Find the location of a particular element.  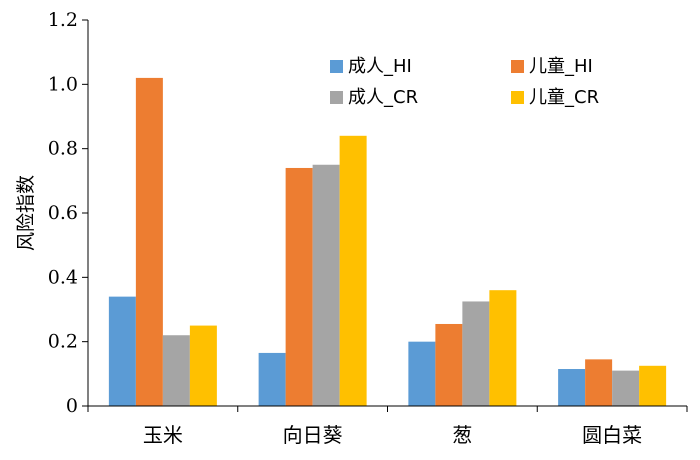

legend: 成人_HI 儿童_HI 成人_CR 儿童_CR is located at coordinates (464, 82).